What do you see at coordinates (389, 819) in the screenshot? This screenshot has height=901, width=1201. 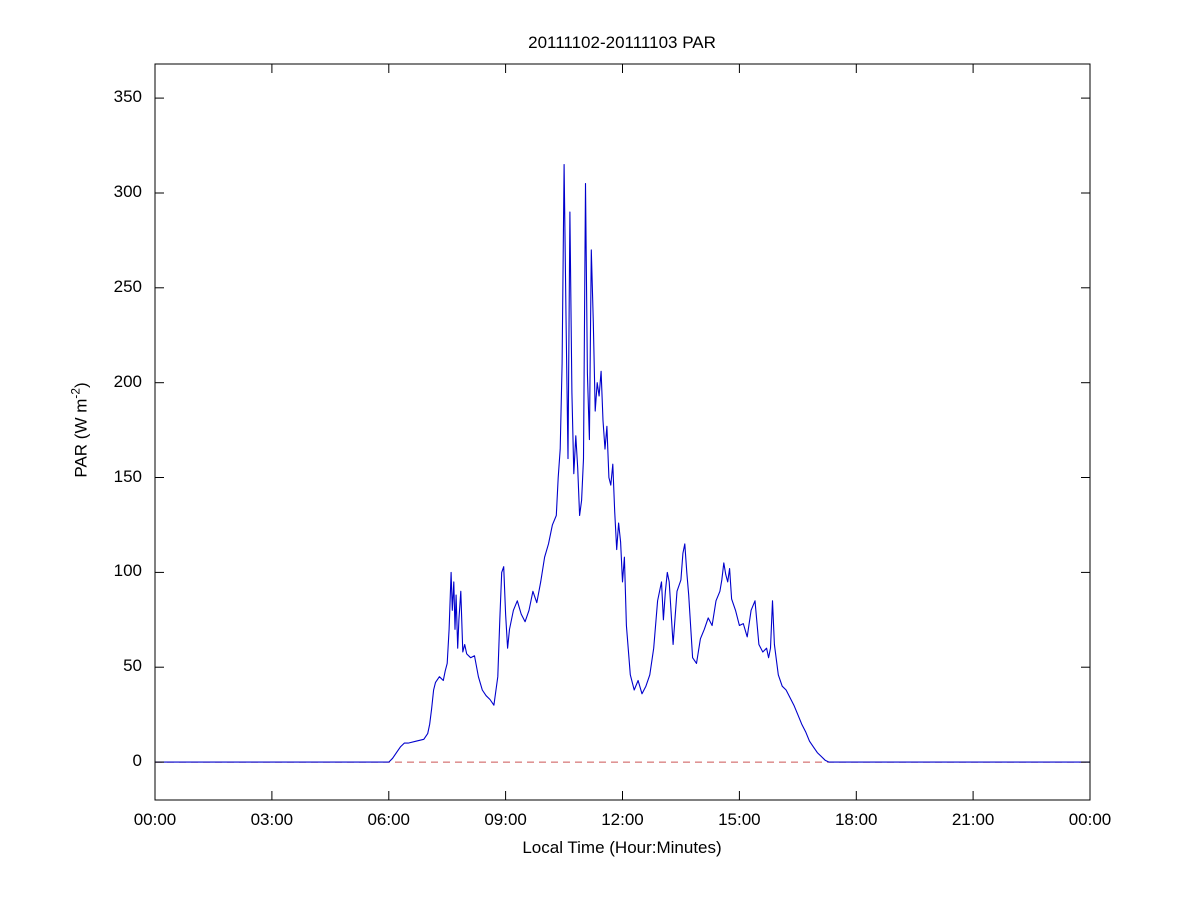 I see `x-tick-label: 06:00` at bounding box center [389, 819].